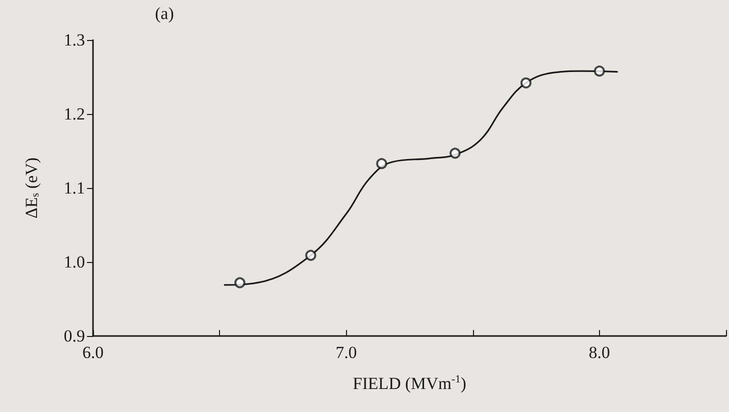 The width and height of the screenshot is (729, 412). I want to click on y-tick-label: 1.1, so click(74, 188).